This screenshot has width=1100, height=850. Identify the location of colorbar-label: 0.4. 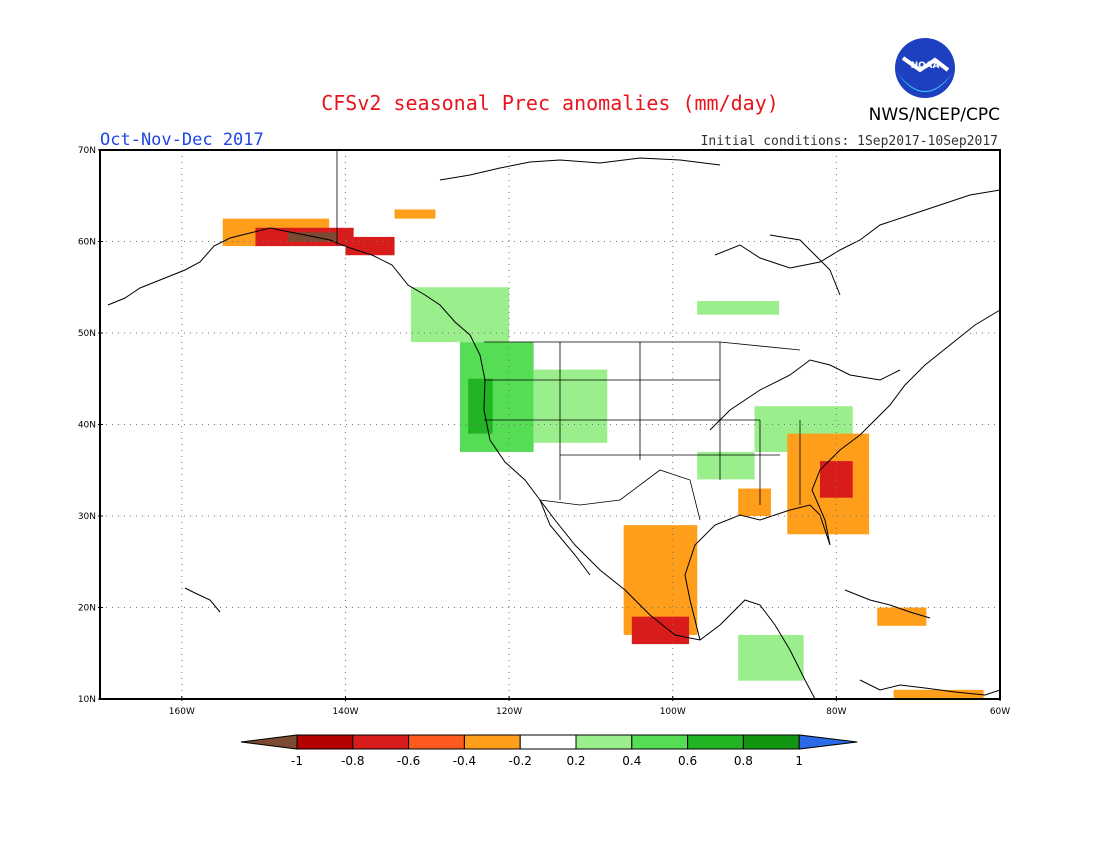
(631, 761).